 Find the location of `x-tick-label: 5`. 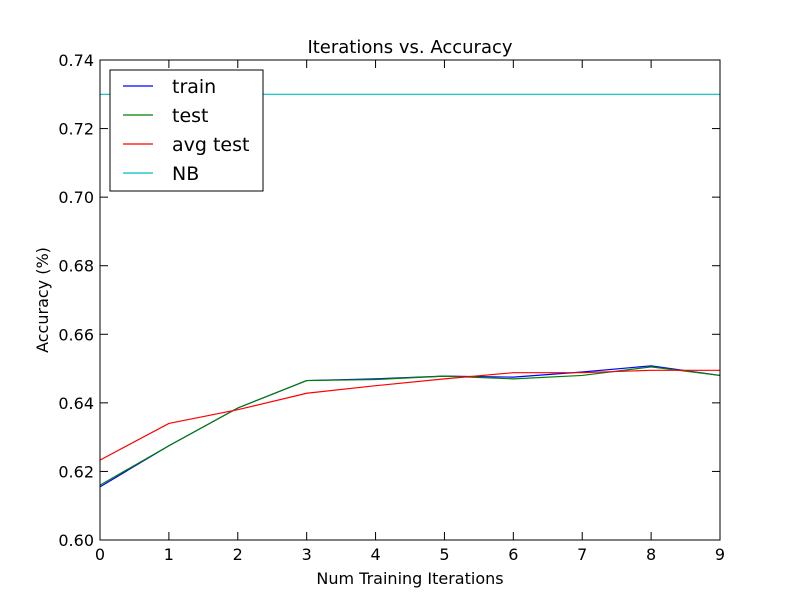

x-tick-label: 5 is located at coordinates (444, 554).